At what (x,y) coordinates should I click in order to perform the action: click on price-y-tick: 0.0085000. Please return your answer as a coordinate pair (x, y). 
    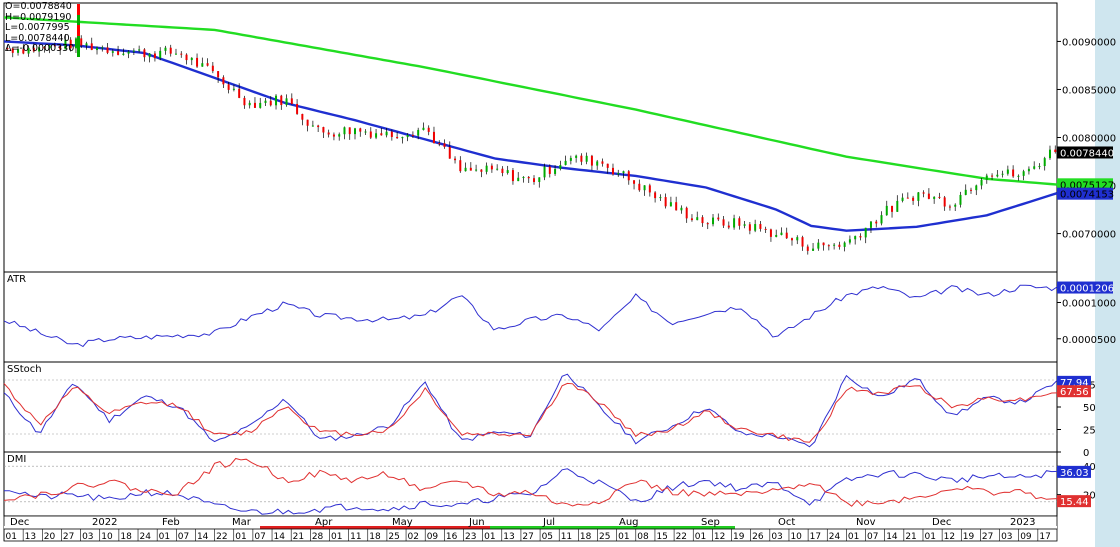
    Looking at the image, I should click on (1089, 90).